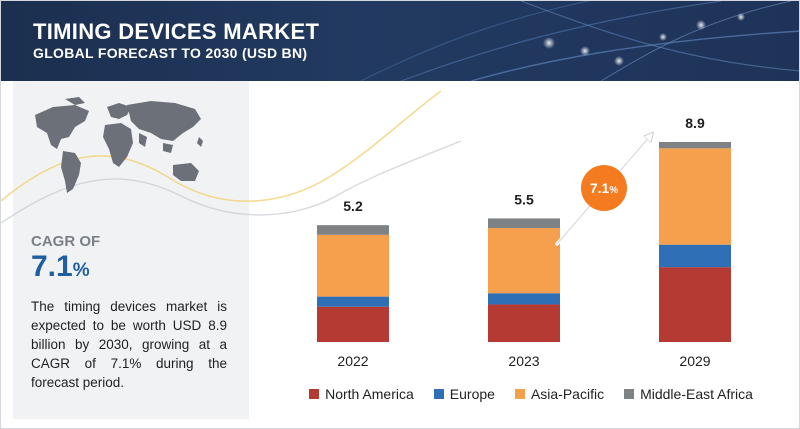  What do you see at coordinates (579, 41) in the screenshot?
I see `light-streaks-decoration` at bounding box center [579, 41].